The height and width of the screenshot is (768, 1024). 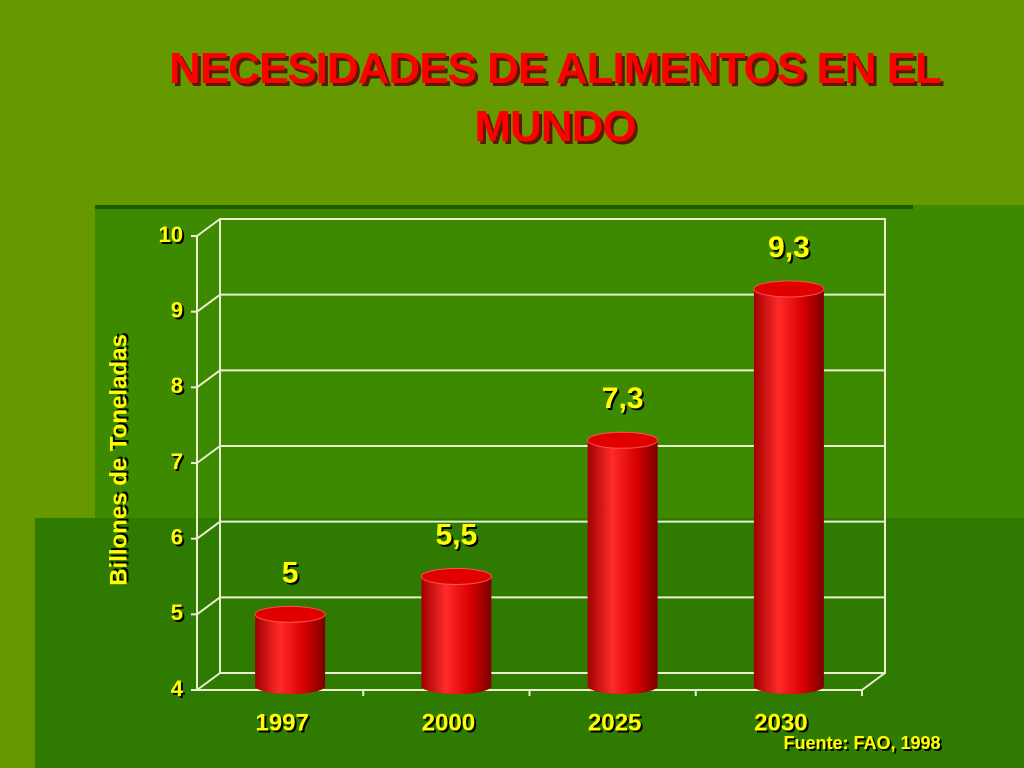 I want to click on value-label: 7,3, so click(x=623, y=398).